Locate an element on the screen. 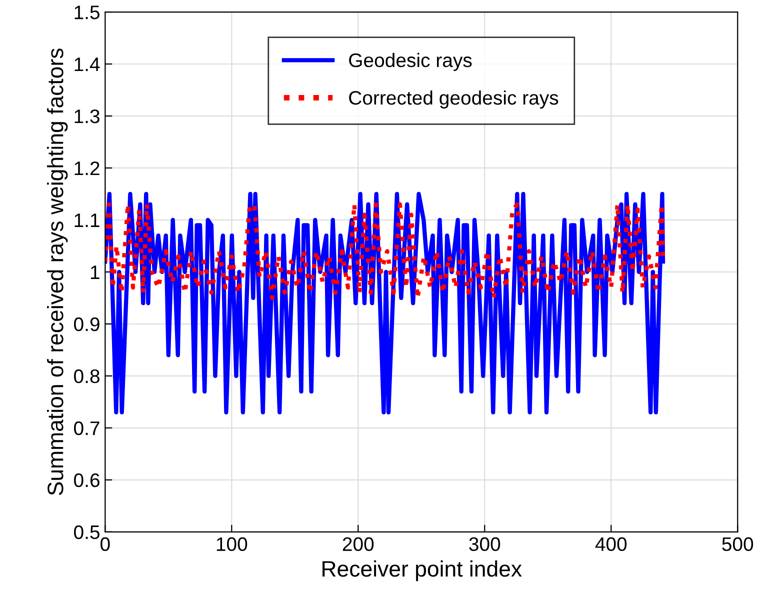  x-tick-label: 500 is located at coordinates (738, 544).